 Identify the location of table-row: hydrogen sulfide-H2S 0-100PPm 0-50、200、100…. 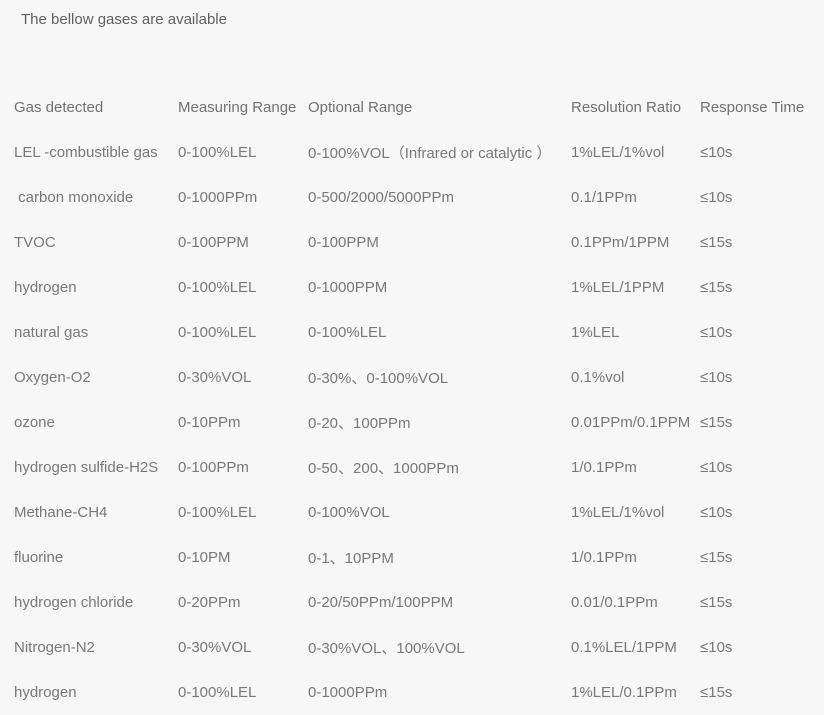
(419, 467).